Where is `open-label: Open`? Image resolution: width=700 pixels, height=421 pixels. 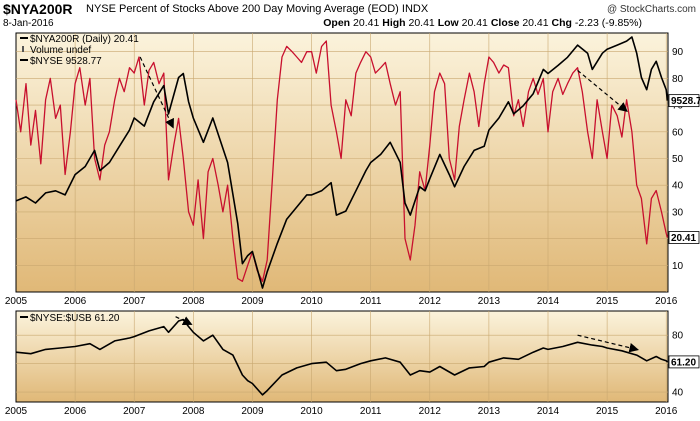
open-label: Open is located at coordinates (337, 23).